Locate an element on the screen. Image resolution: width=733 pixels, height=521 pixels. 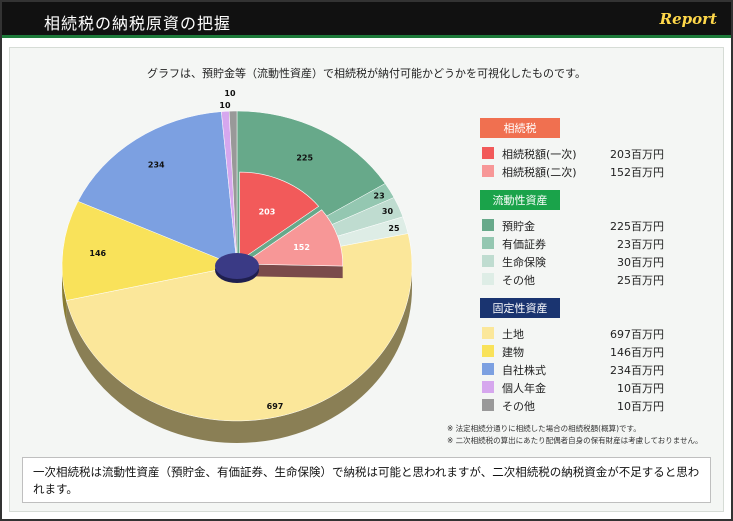
inner-slice-相続税額(二次) is located at coordinates (292, 238).